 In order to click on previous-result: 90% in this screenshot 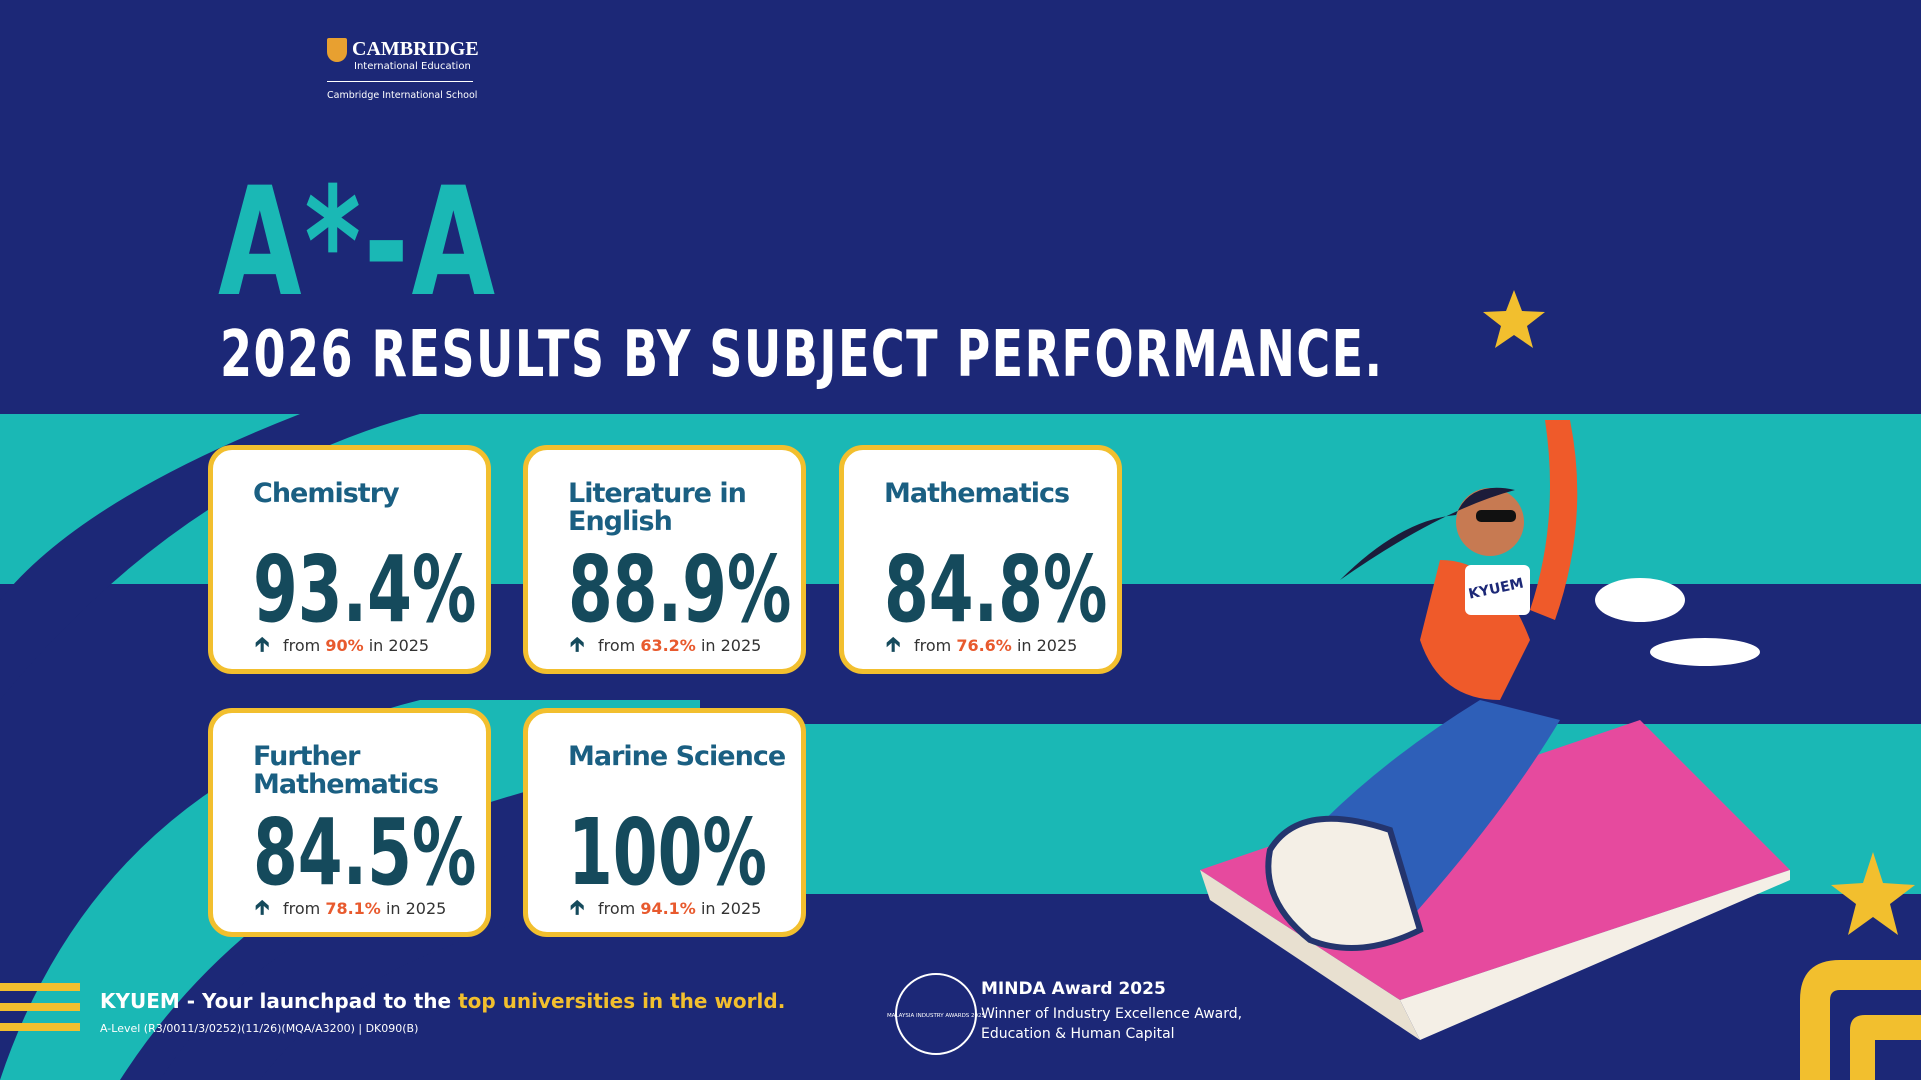, I will do `click(344, 645)`.